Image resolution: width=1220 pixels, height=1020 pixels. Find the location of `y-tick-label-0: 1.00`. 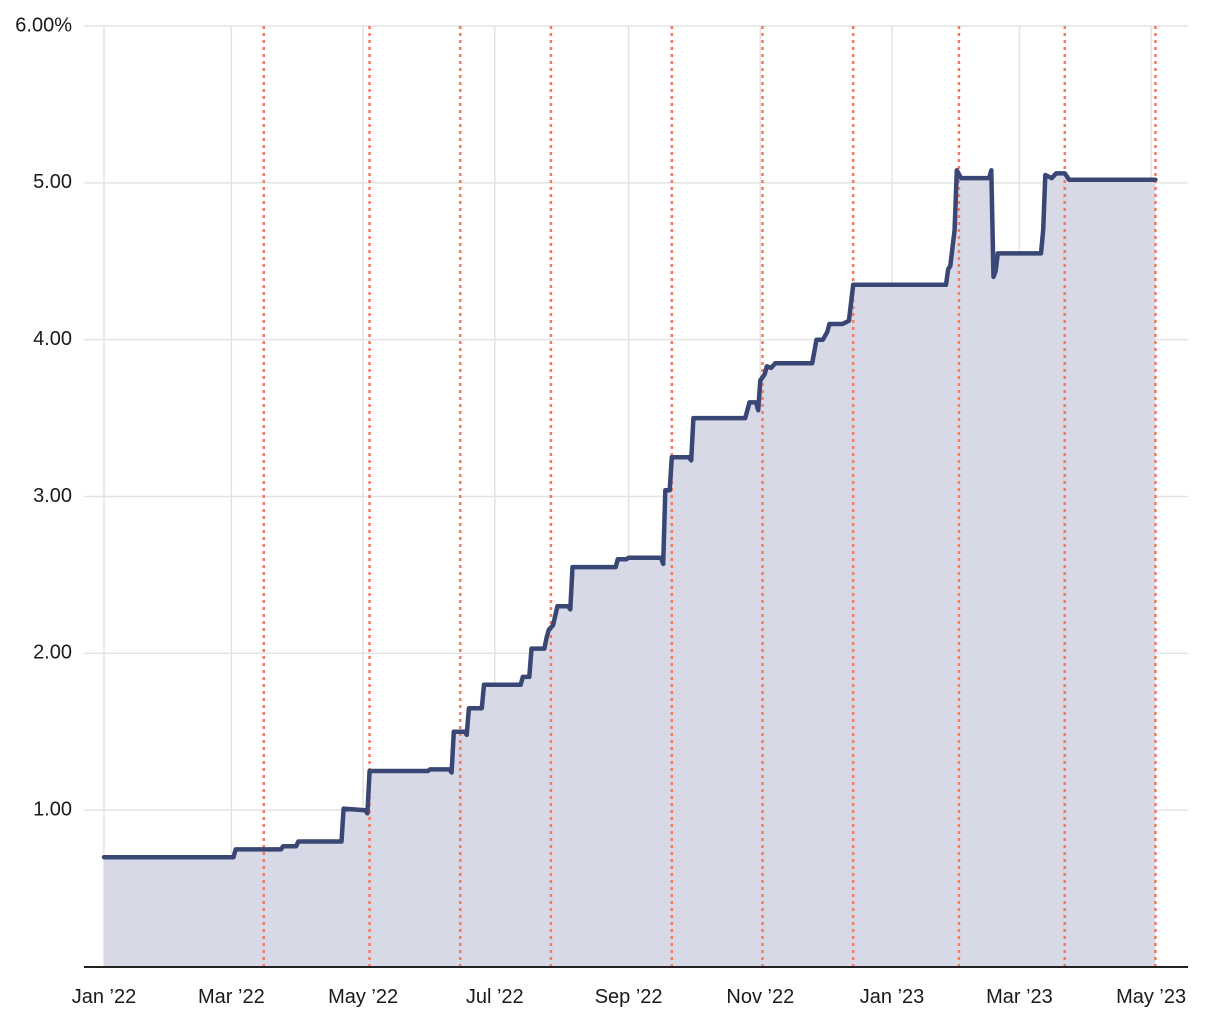

y-tick-label-0: 1.00 is located at coordinates (52, 809).